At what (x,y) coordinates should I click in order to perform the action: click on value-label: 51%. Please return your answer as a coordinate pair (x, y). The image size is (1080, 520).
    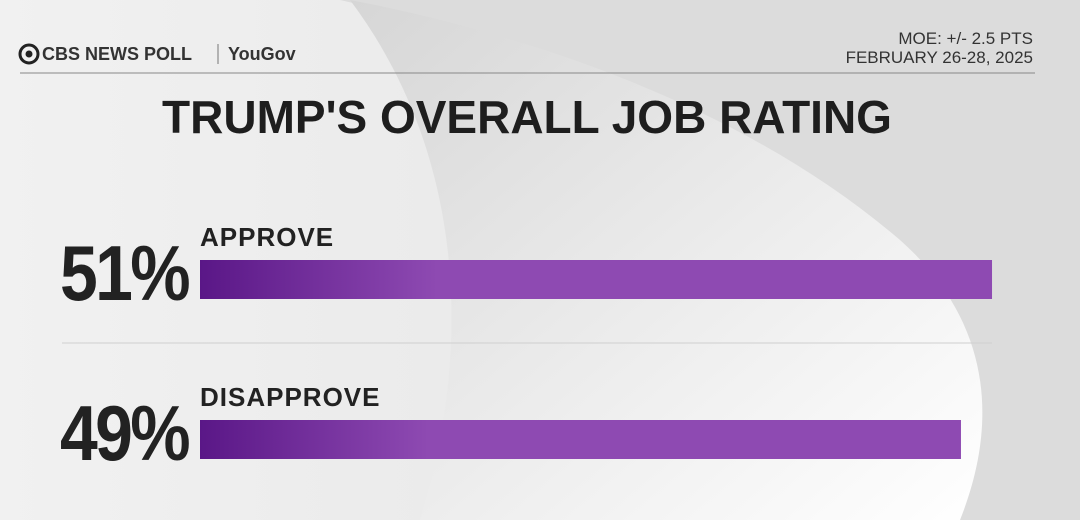
    Looking at the image, I should click on (124, 273).